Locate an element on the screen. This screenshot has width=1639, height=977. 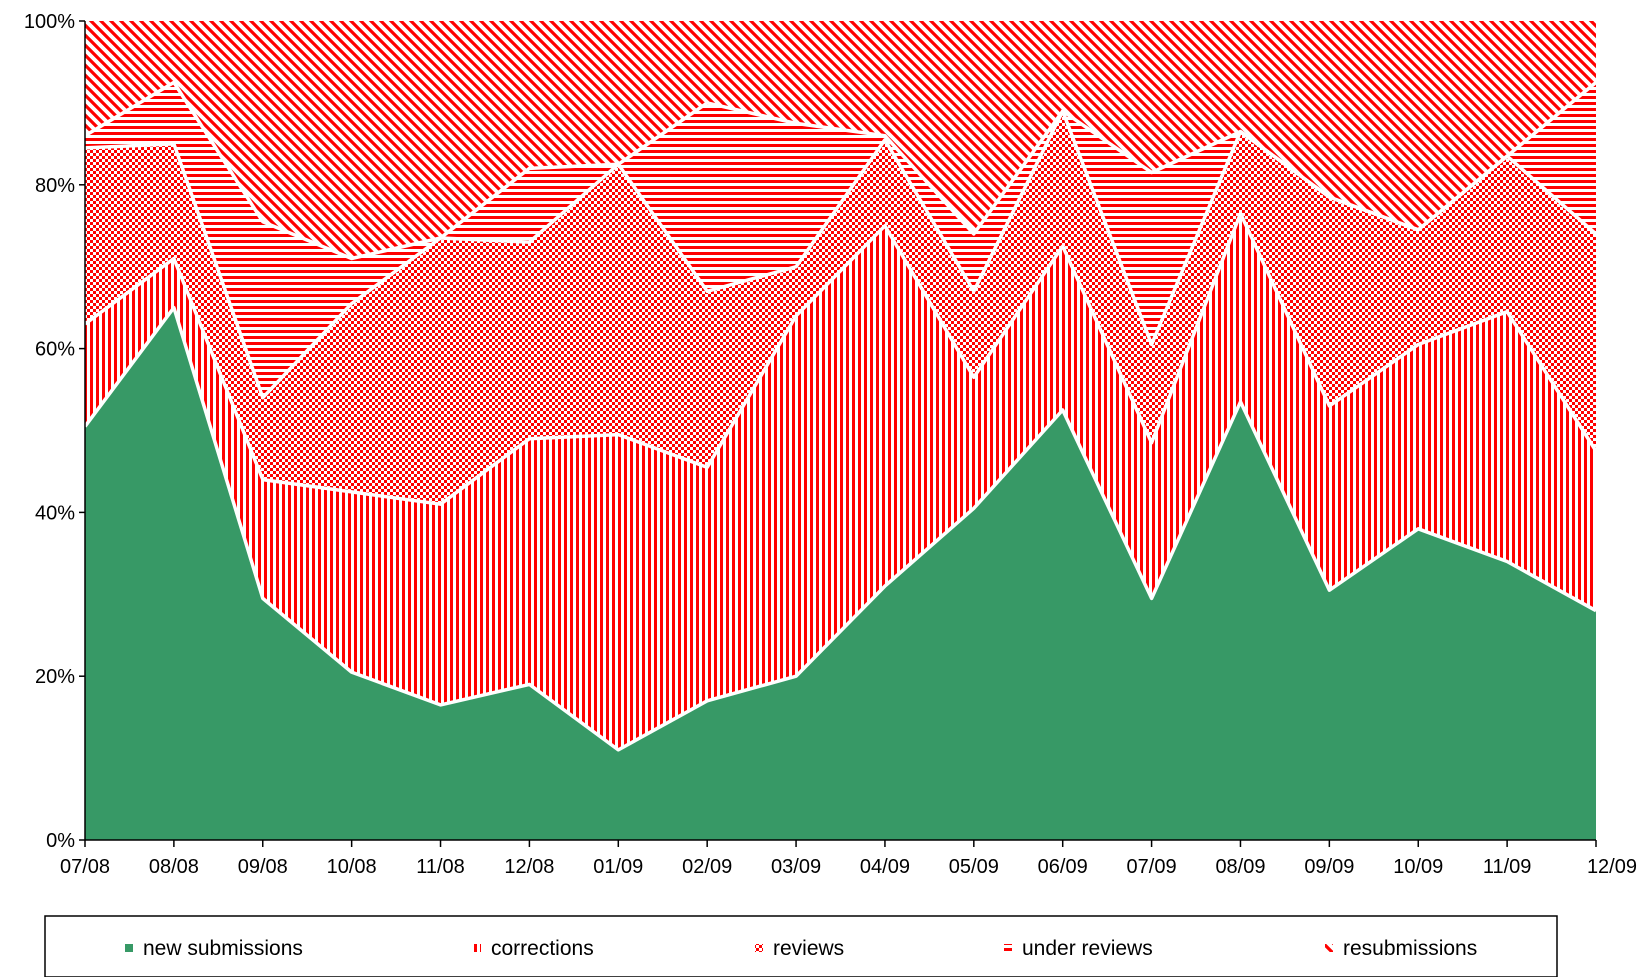
legend-label-corrections: corrections is located at coordinates (542, 948).